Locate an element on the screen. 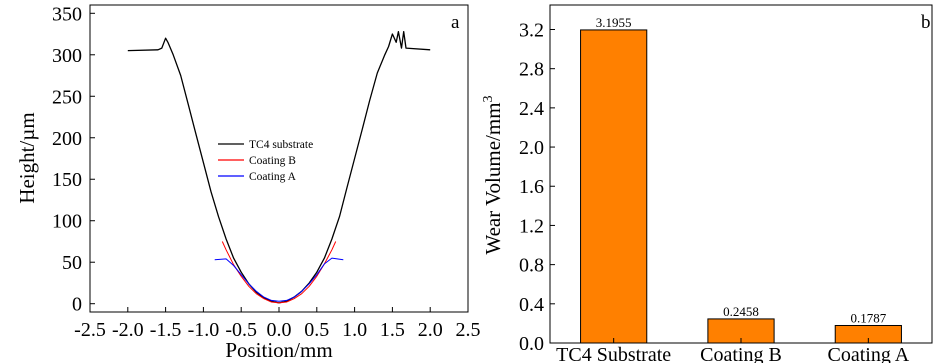 The height and width of the screenshot is (363, 934). y-tick-label: 0.4 is located at coordinates (531, 305).